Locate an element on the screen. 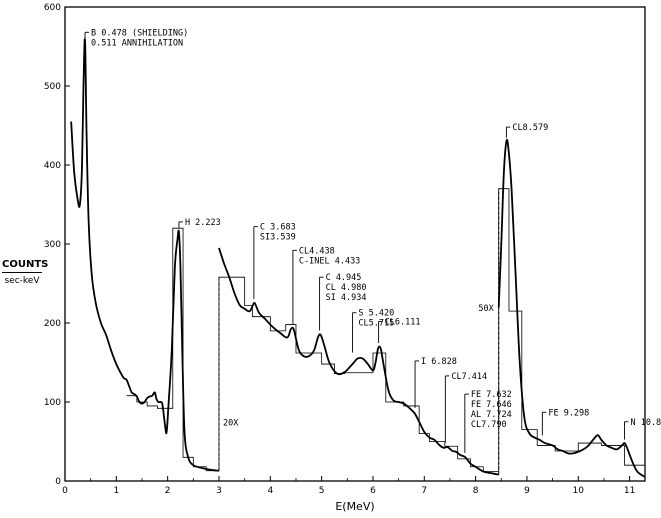 The image size is (661, 518). annotation-text: H 2.223 is located at coordinates (203, 223).